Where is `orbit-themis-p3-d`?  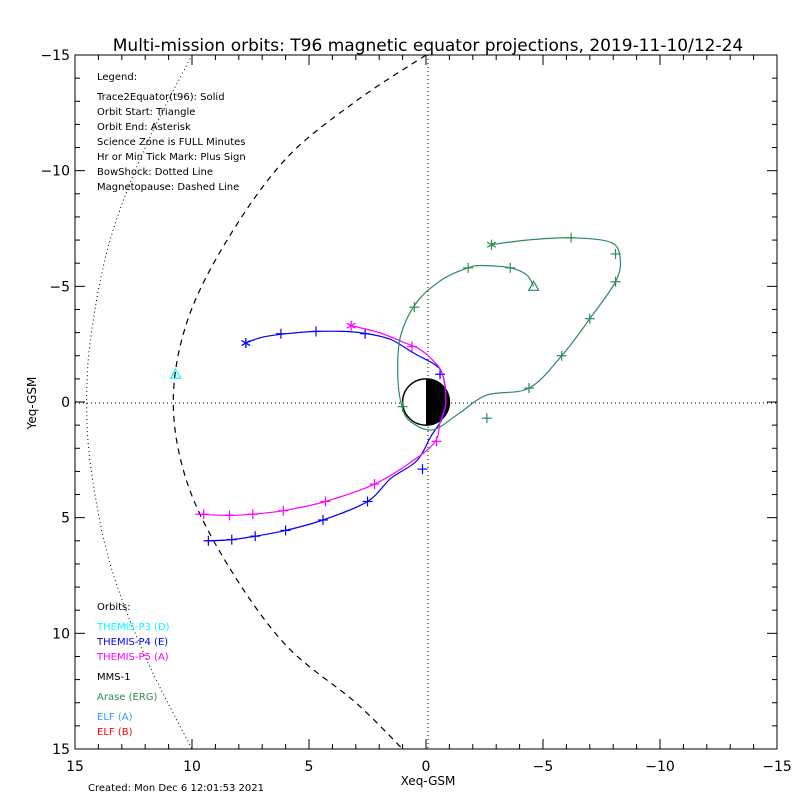 orbit-themis-p3-d is located at coordinates (175, 373).